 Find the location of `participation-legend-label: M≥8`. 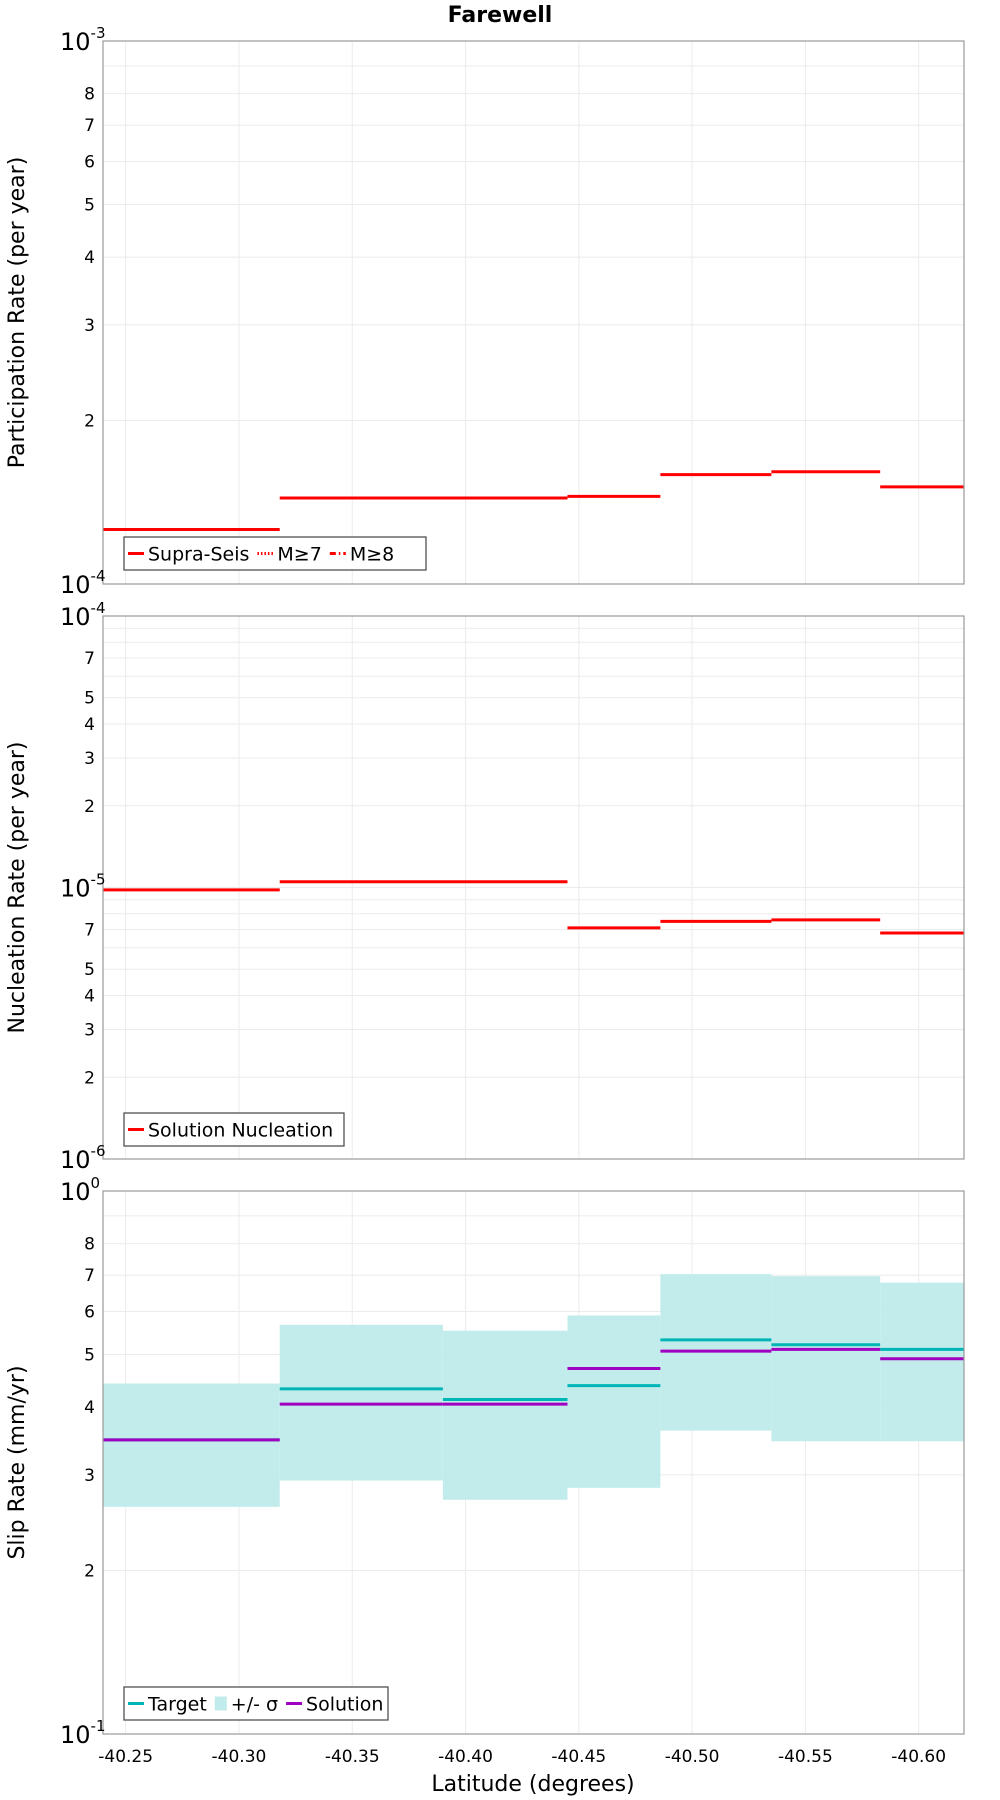

participation-legend-label: M≥8 is located at coordinates (372, 555).